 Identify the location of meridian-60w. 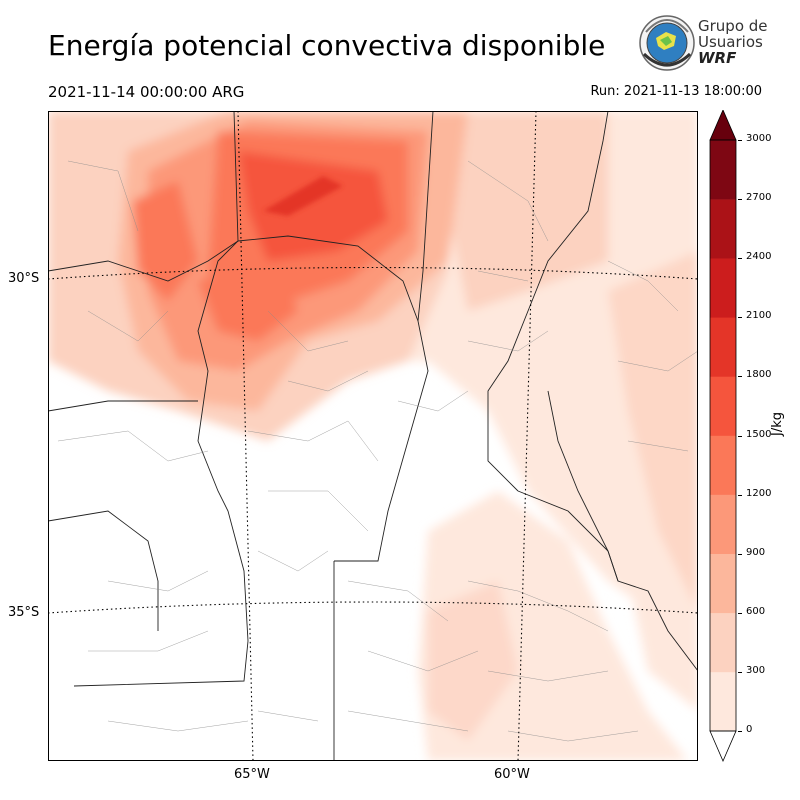
(527, 436).